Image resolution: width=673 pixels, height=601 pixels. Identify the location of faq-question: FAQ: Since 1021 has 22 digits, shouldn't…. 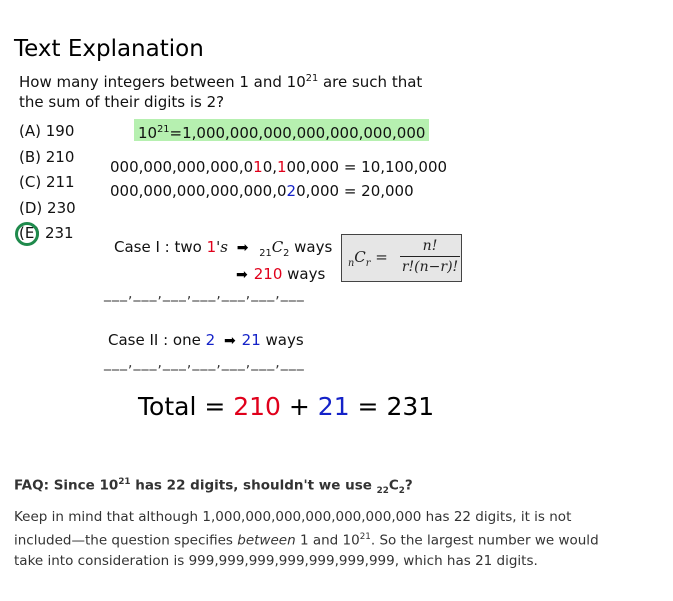
(213, 486).